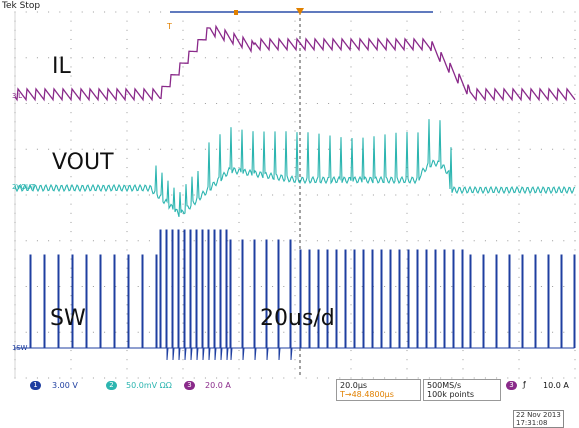 The height and width of the screenshot is (428, 579). Describe the element at coordinates (21, 6) in the screenshot. I see `acquisition-status: Tek Stop` at that location.